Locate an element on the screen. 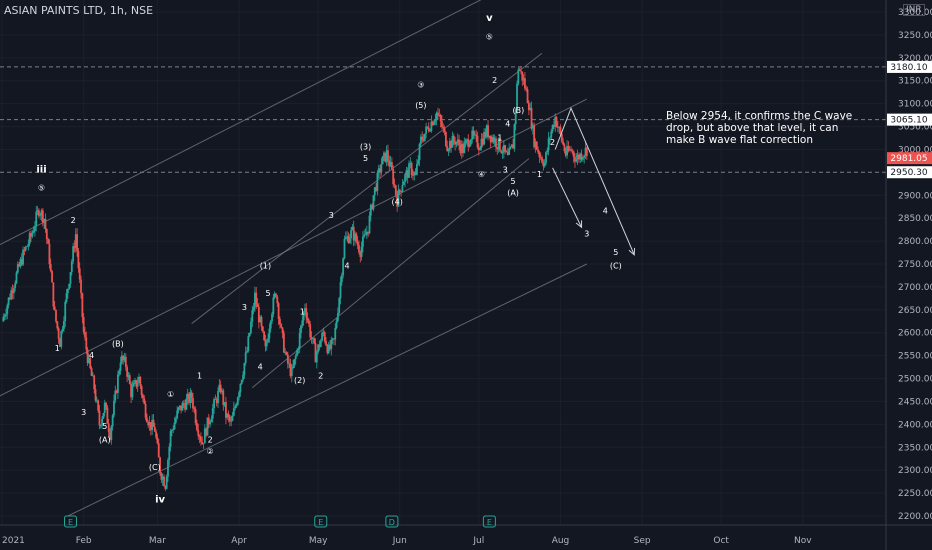 This screenshot has width=932, height=550. note-line: drop, but above that level, it can is located at coordinates (752, 128).